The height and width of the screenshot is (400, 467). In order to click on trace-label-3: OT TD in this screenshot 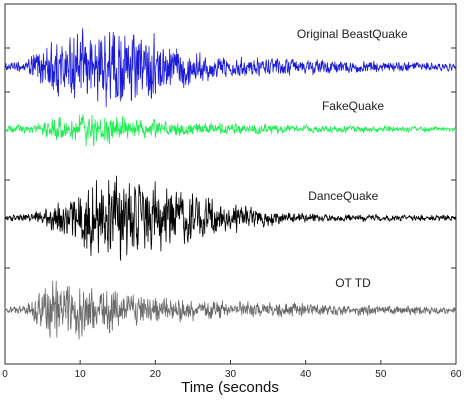, I will do `click(353, 283)`.